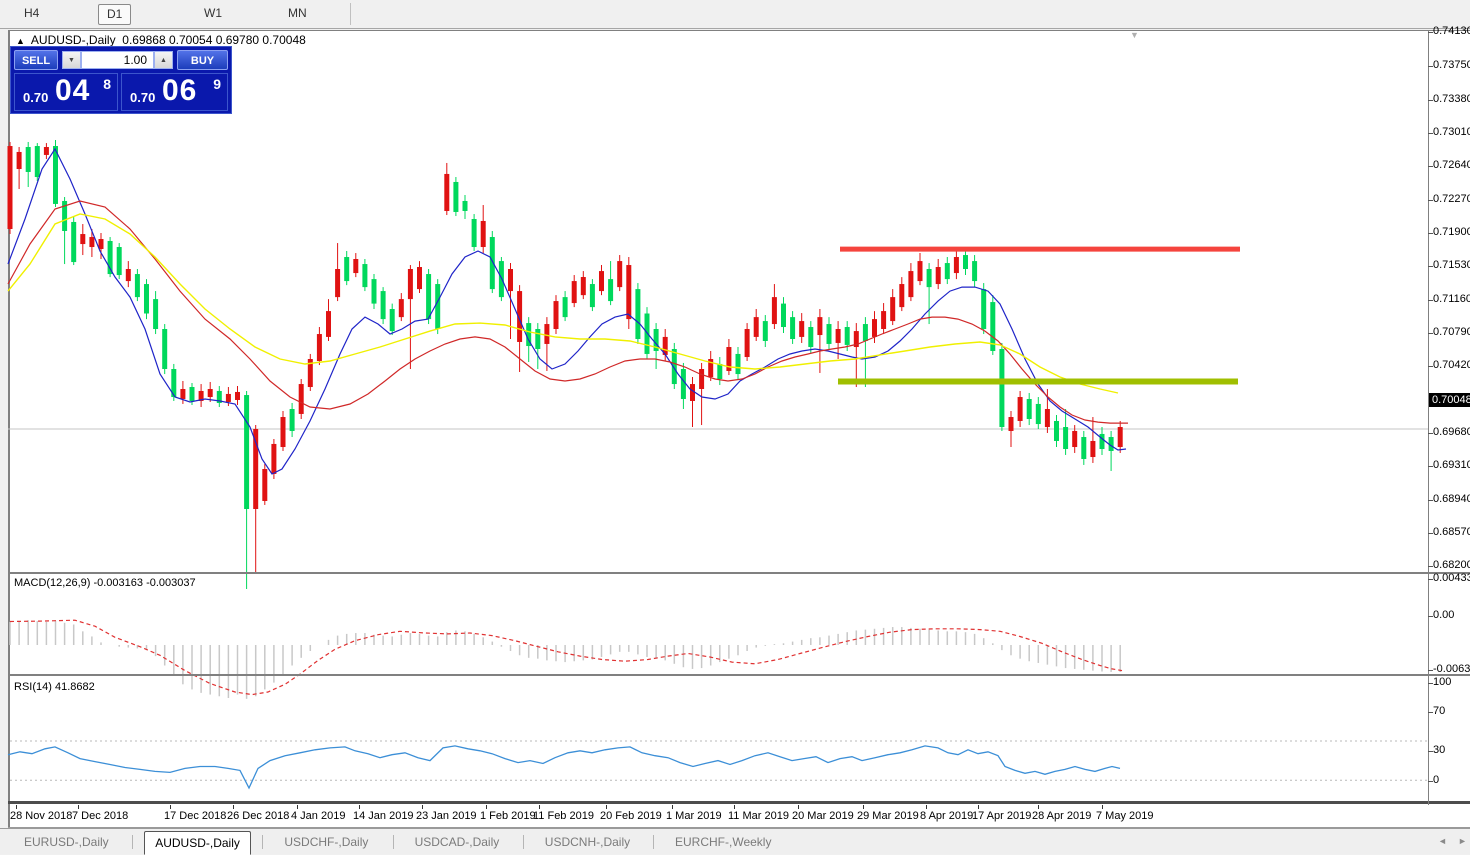 This screenshot has height=855, width=1470. Describe the element at coordinates (1451, 577) in the screenshot. I see `macd-axis-label: 0.004331` at that location.